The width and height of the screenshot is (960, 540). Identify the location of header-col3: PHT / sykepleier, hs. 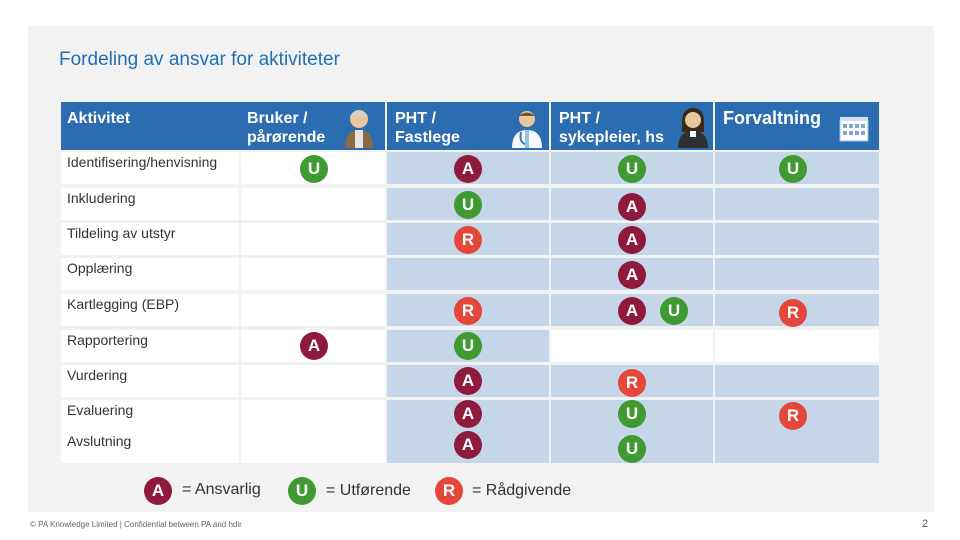
(632, 126).